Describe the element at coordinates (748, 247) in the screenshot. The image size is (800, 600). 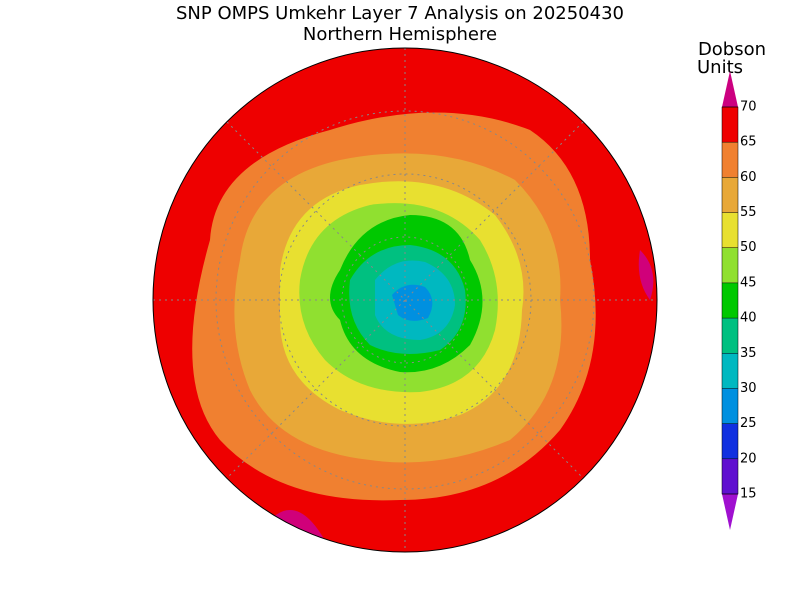
I see `colorbar-tick-label: 50` at that location.